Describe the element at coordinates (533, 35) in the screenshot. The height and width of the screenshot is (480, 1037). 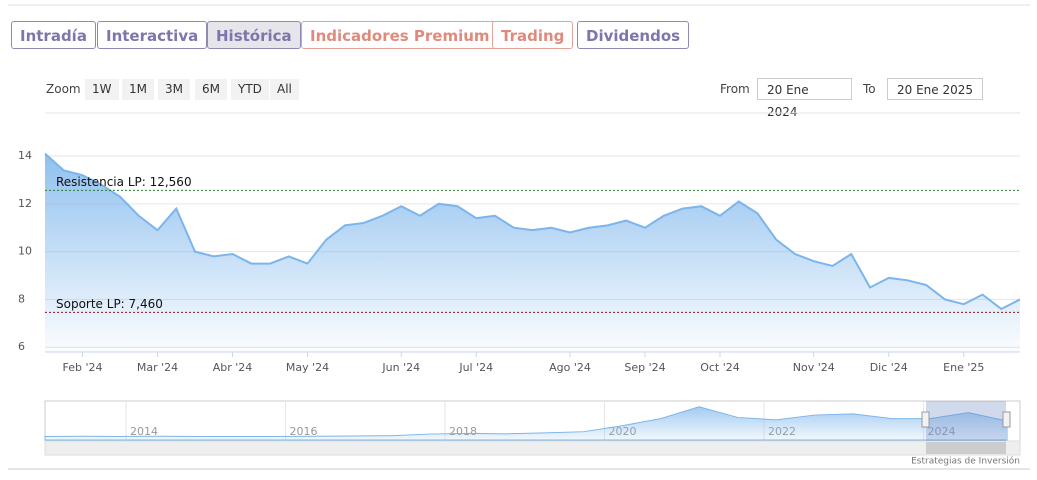
I see `tab: Trading` at that location.